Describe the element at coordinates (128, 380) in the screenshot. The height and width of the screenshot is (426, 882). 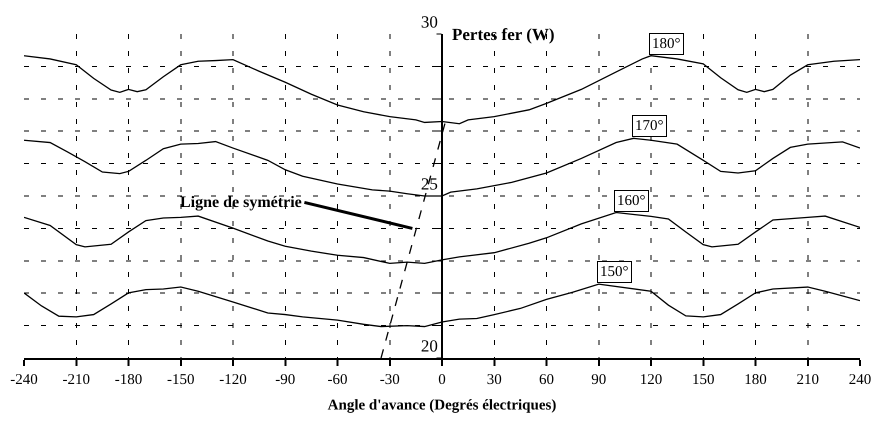
I see `x-tick-label: -180` at that location.